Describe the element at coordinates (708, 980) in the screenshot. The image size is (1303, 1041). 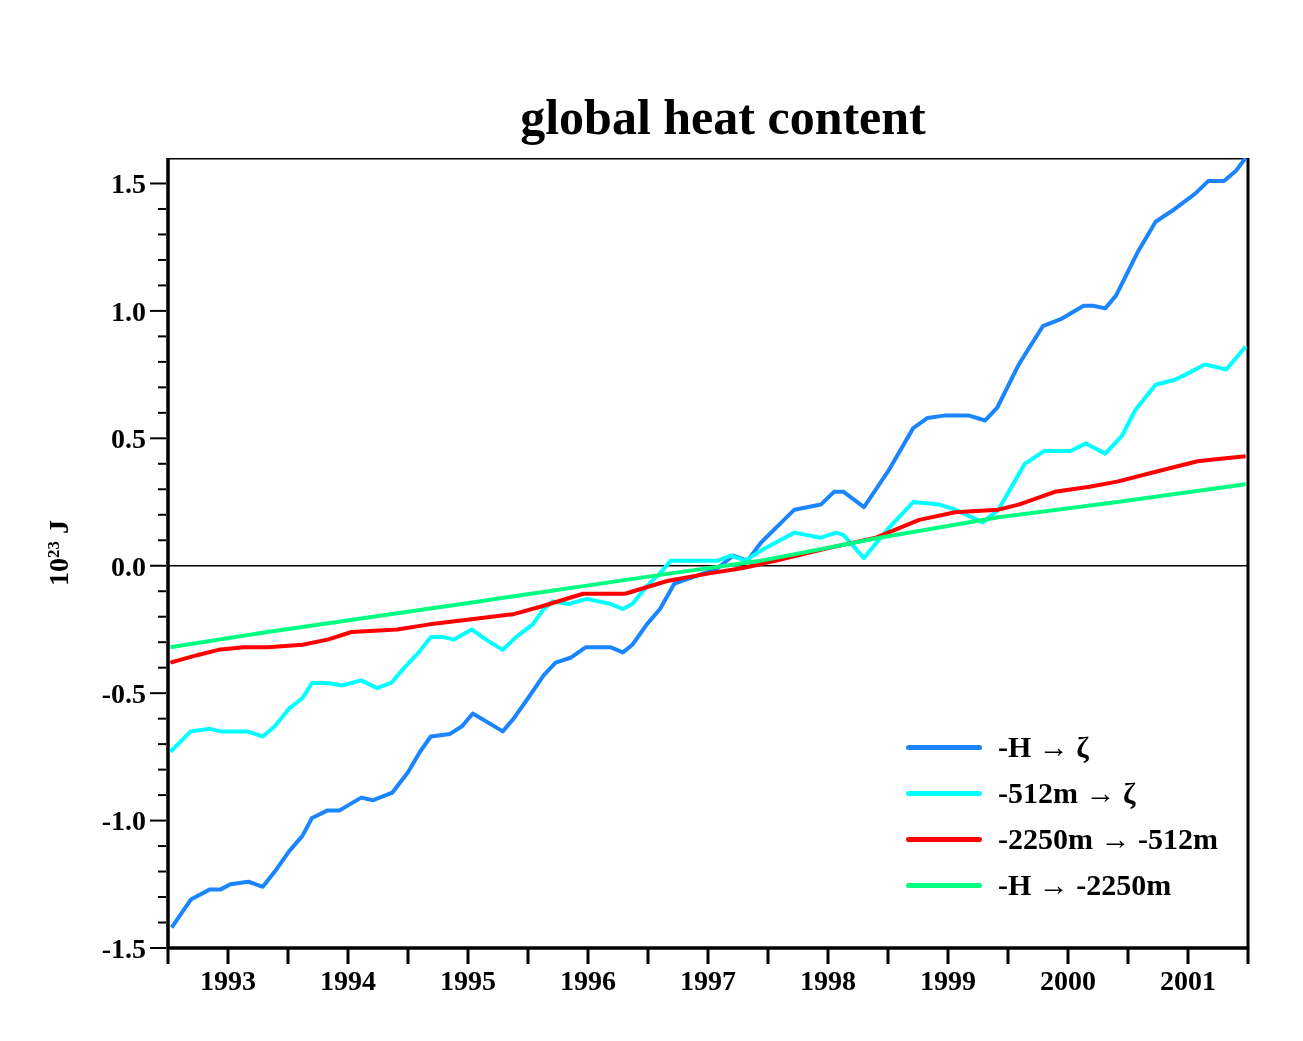
I see `x-tick-label: 1997` at that location.